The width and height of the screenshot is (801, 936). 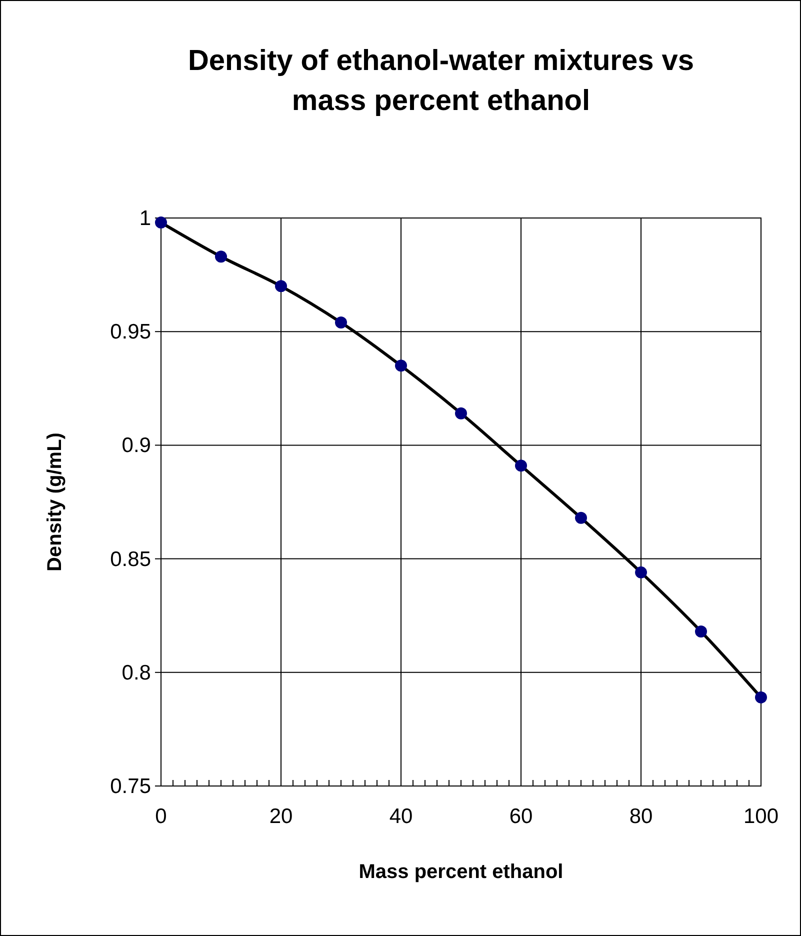 I want to click on chart-title: Density of ethanol-water mixtures vs mass percent ethanol, so click(x=441, y=81).